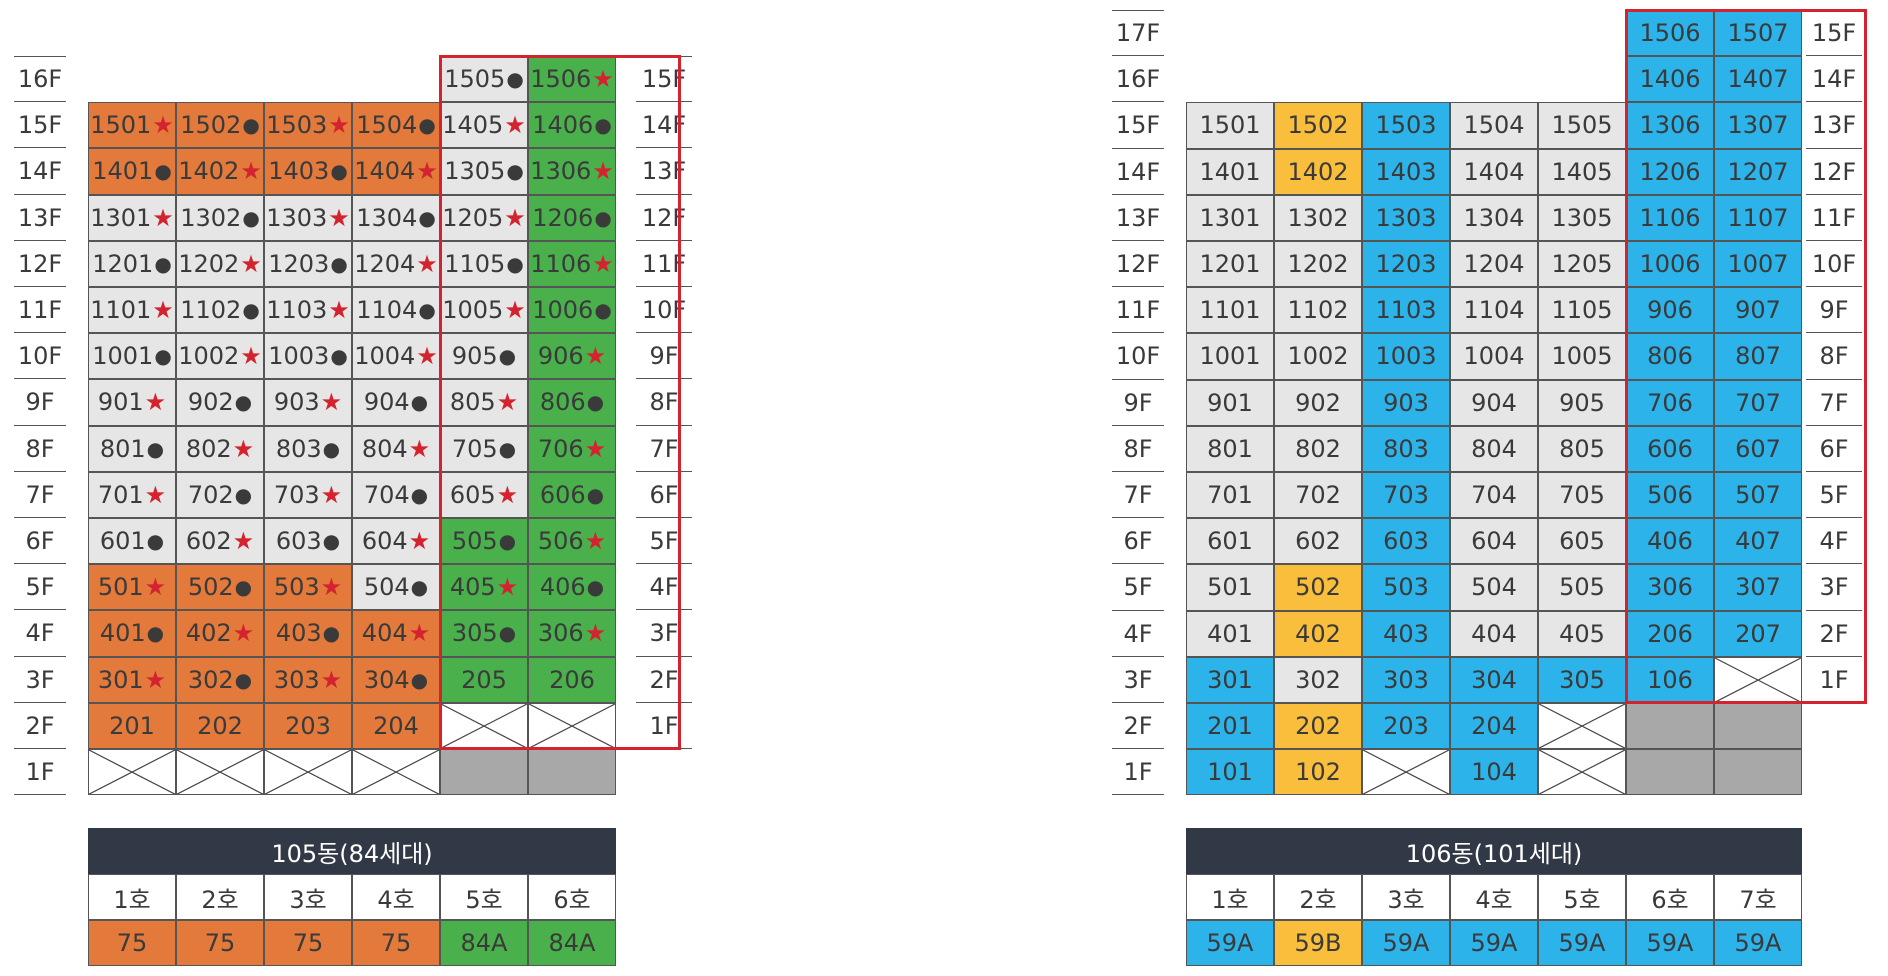 The image size is (1888, 976). Describe the element at coordinates (308, 171) in the screenshot. I see `unit-cell: 1403 ●` at that location.